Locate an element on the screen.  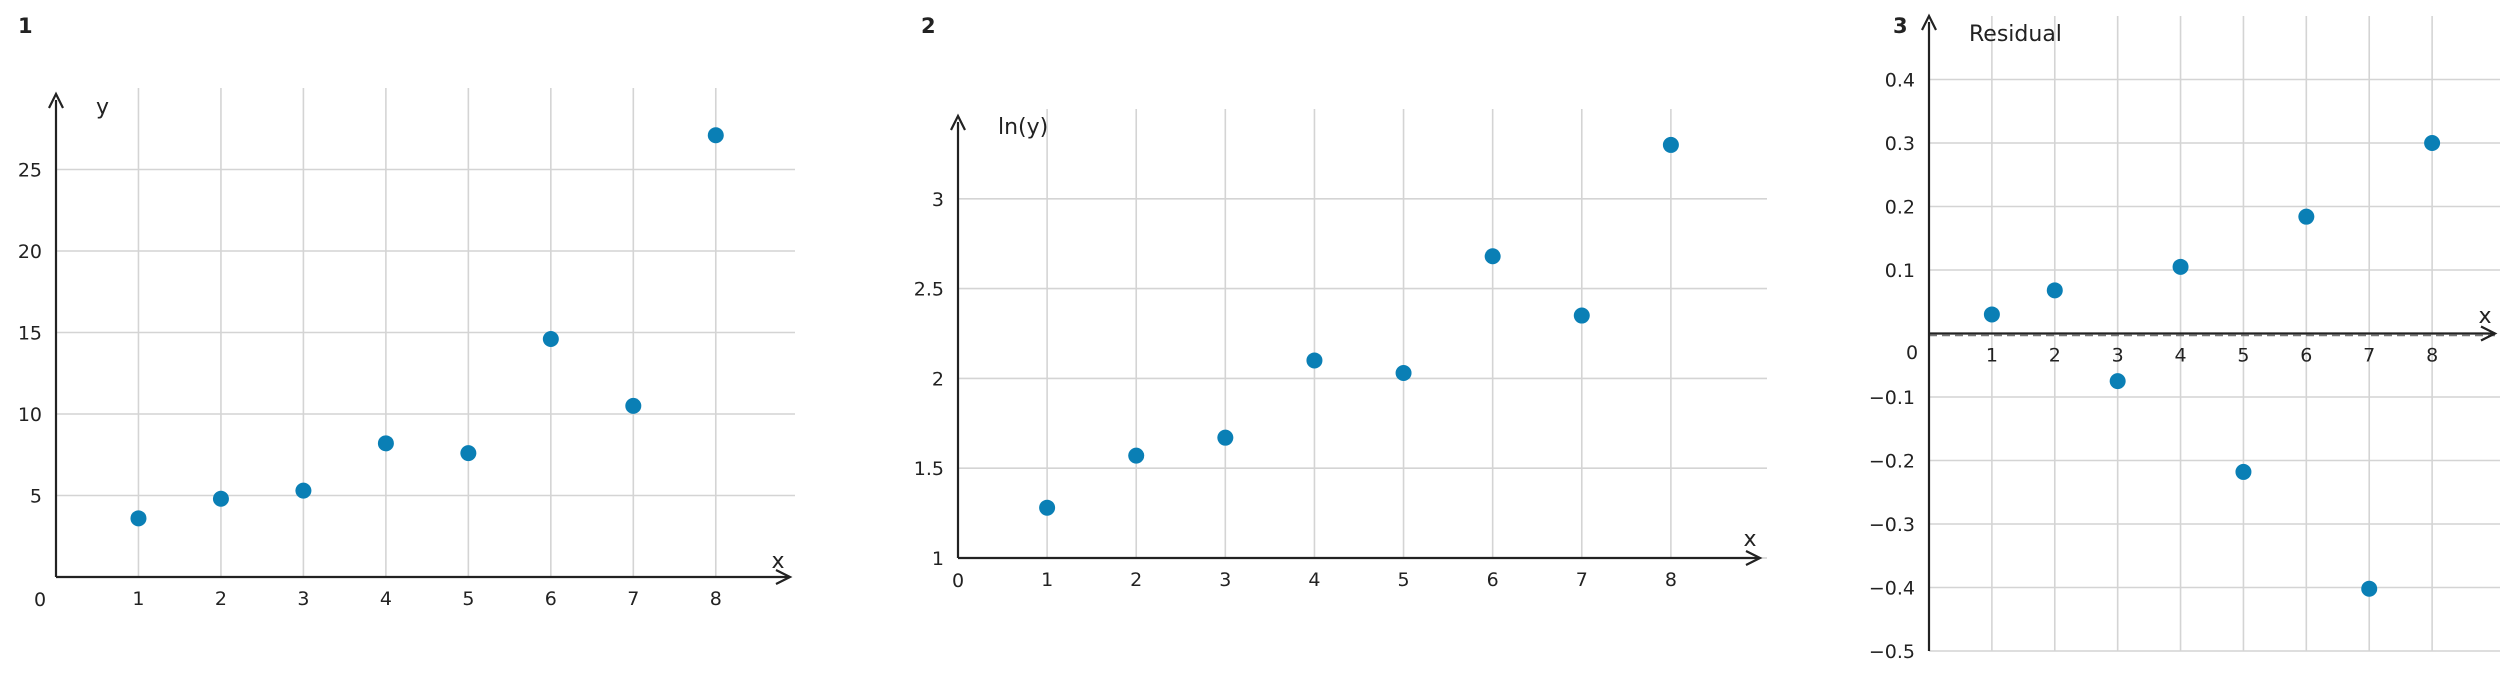
chart-3-y-tick-label: −0.5 is located at coordinates (1892, 652).